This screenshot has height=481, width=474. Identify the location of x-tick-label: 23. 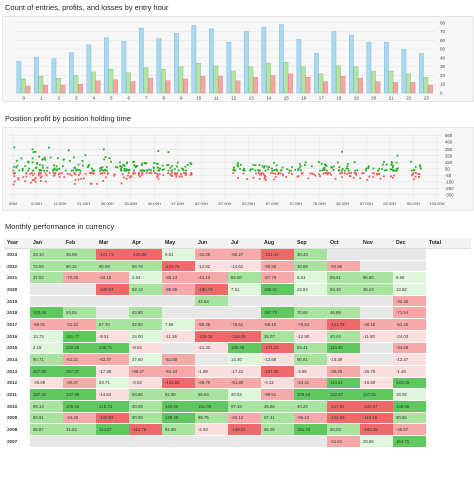
(427, 98).